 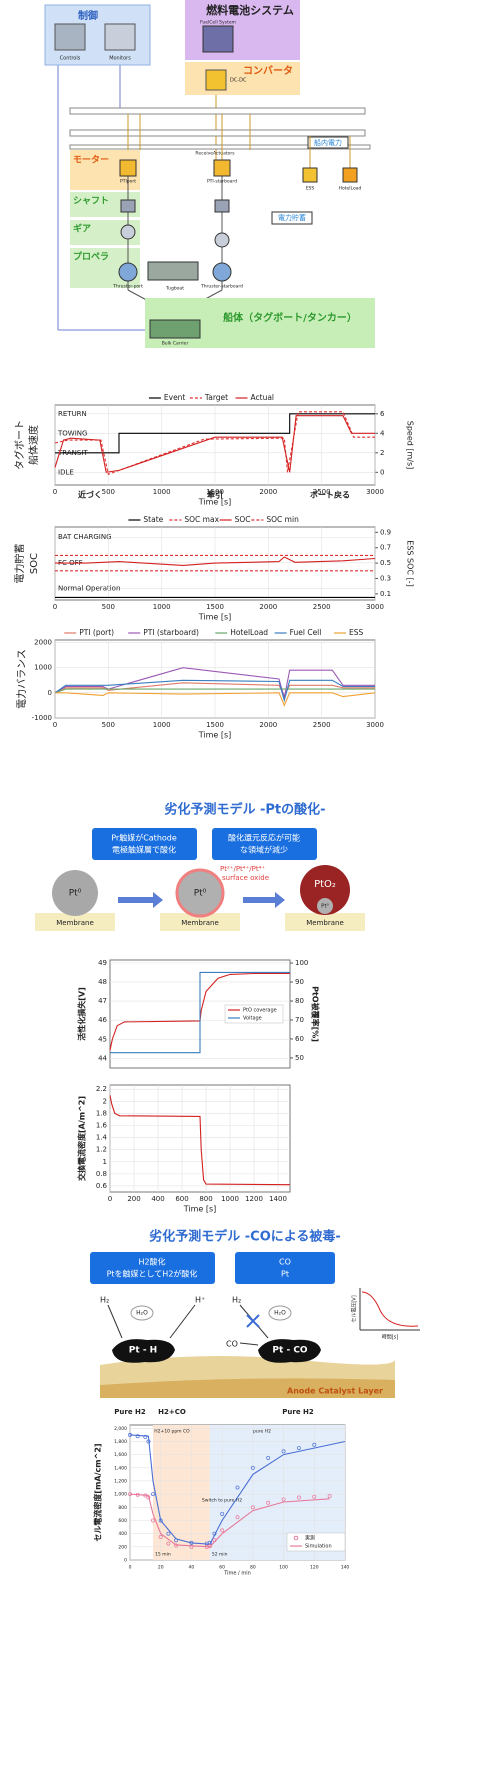 What do you see at coordinates (245, 878) in the screenshot?
I see `oxide-label: surface oxide` at bounding box center [245, 878].